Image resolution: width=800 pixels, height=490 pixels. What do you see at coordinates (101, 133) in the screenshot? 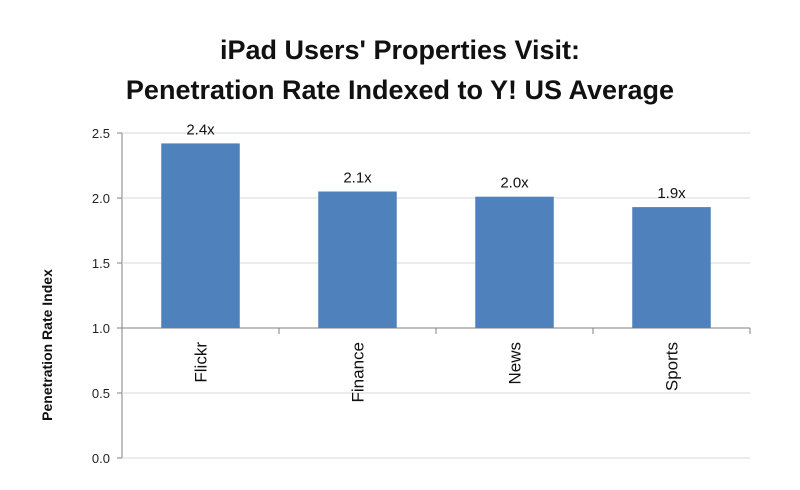
I see `y-tick-label: 2.5` at bounding box center [101, 133].